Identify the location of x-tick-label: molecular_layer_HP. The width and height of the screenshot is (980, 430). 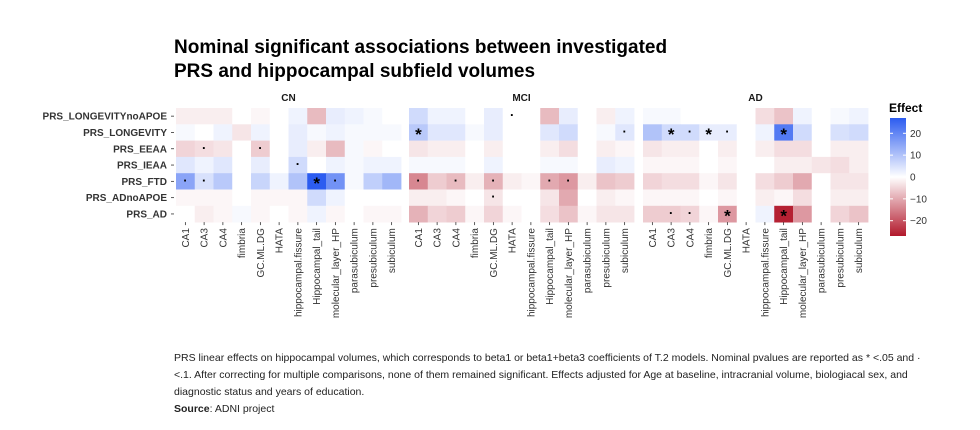
(803, 273).